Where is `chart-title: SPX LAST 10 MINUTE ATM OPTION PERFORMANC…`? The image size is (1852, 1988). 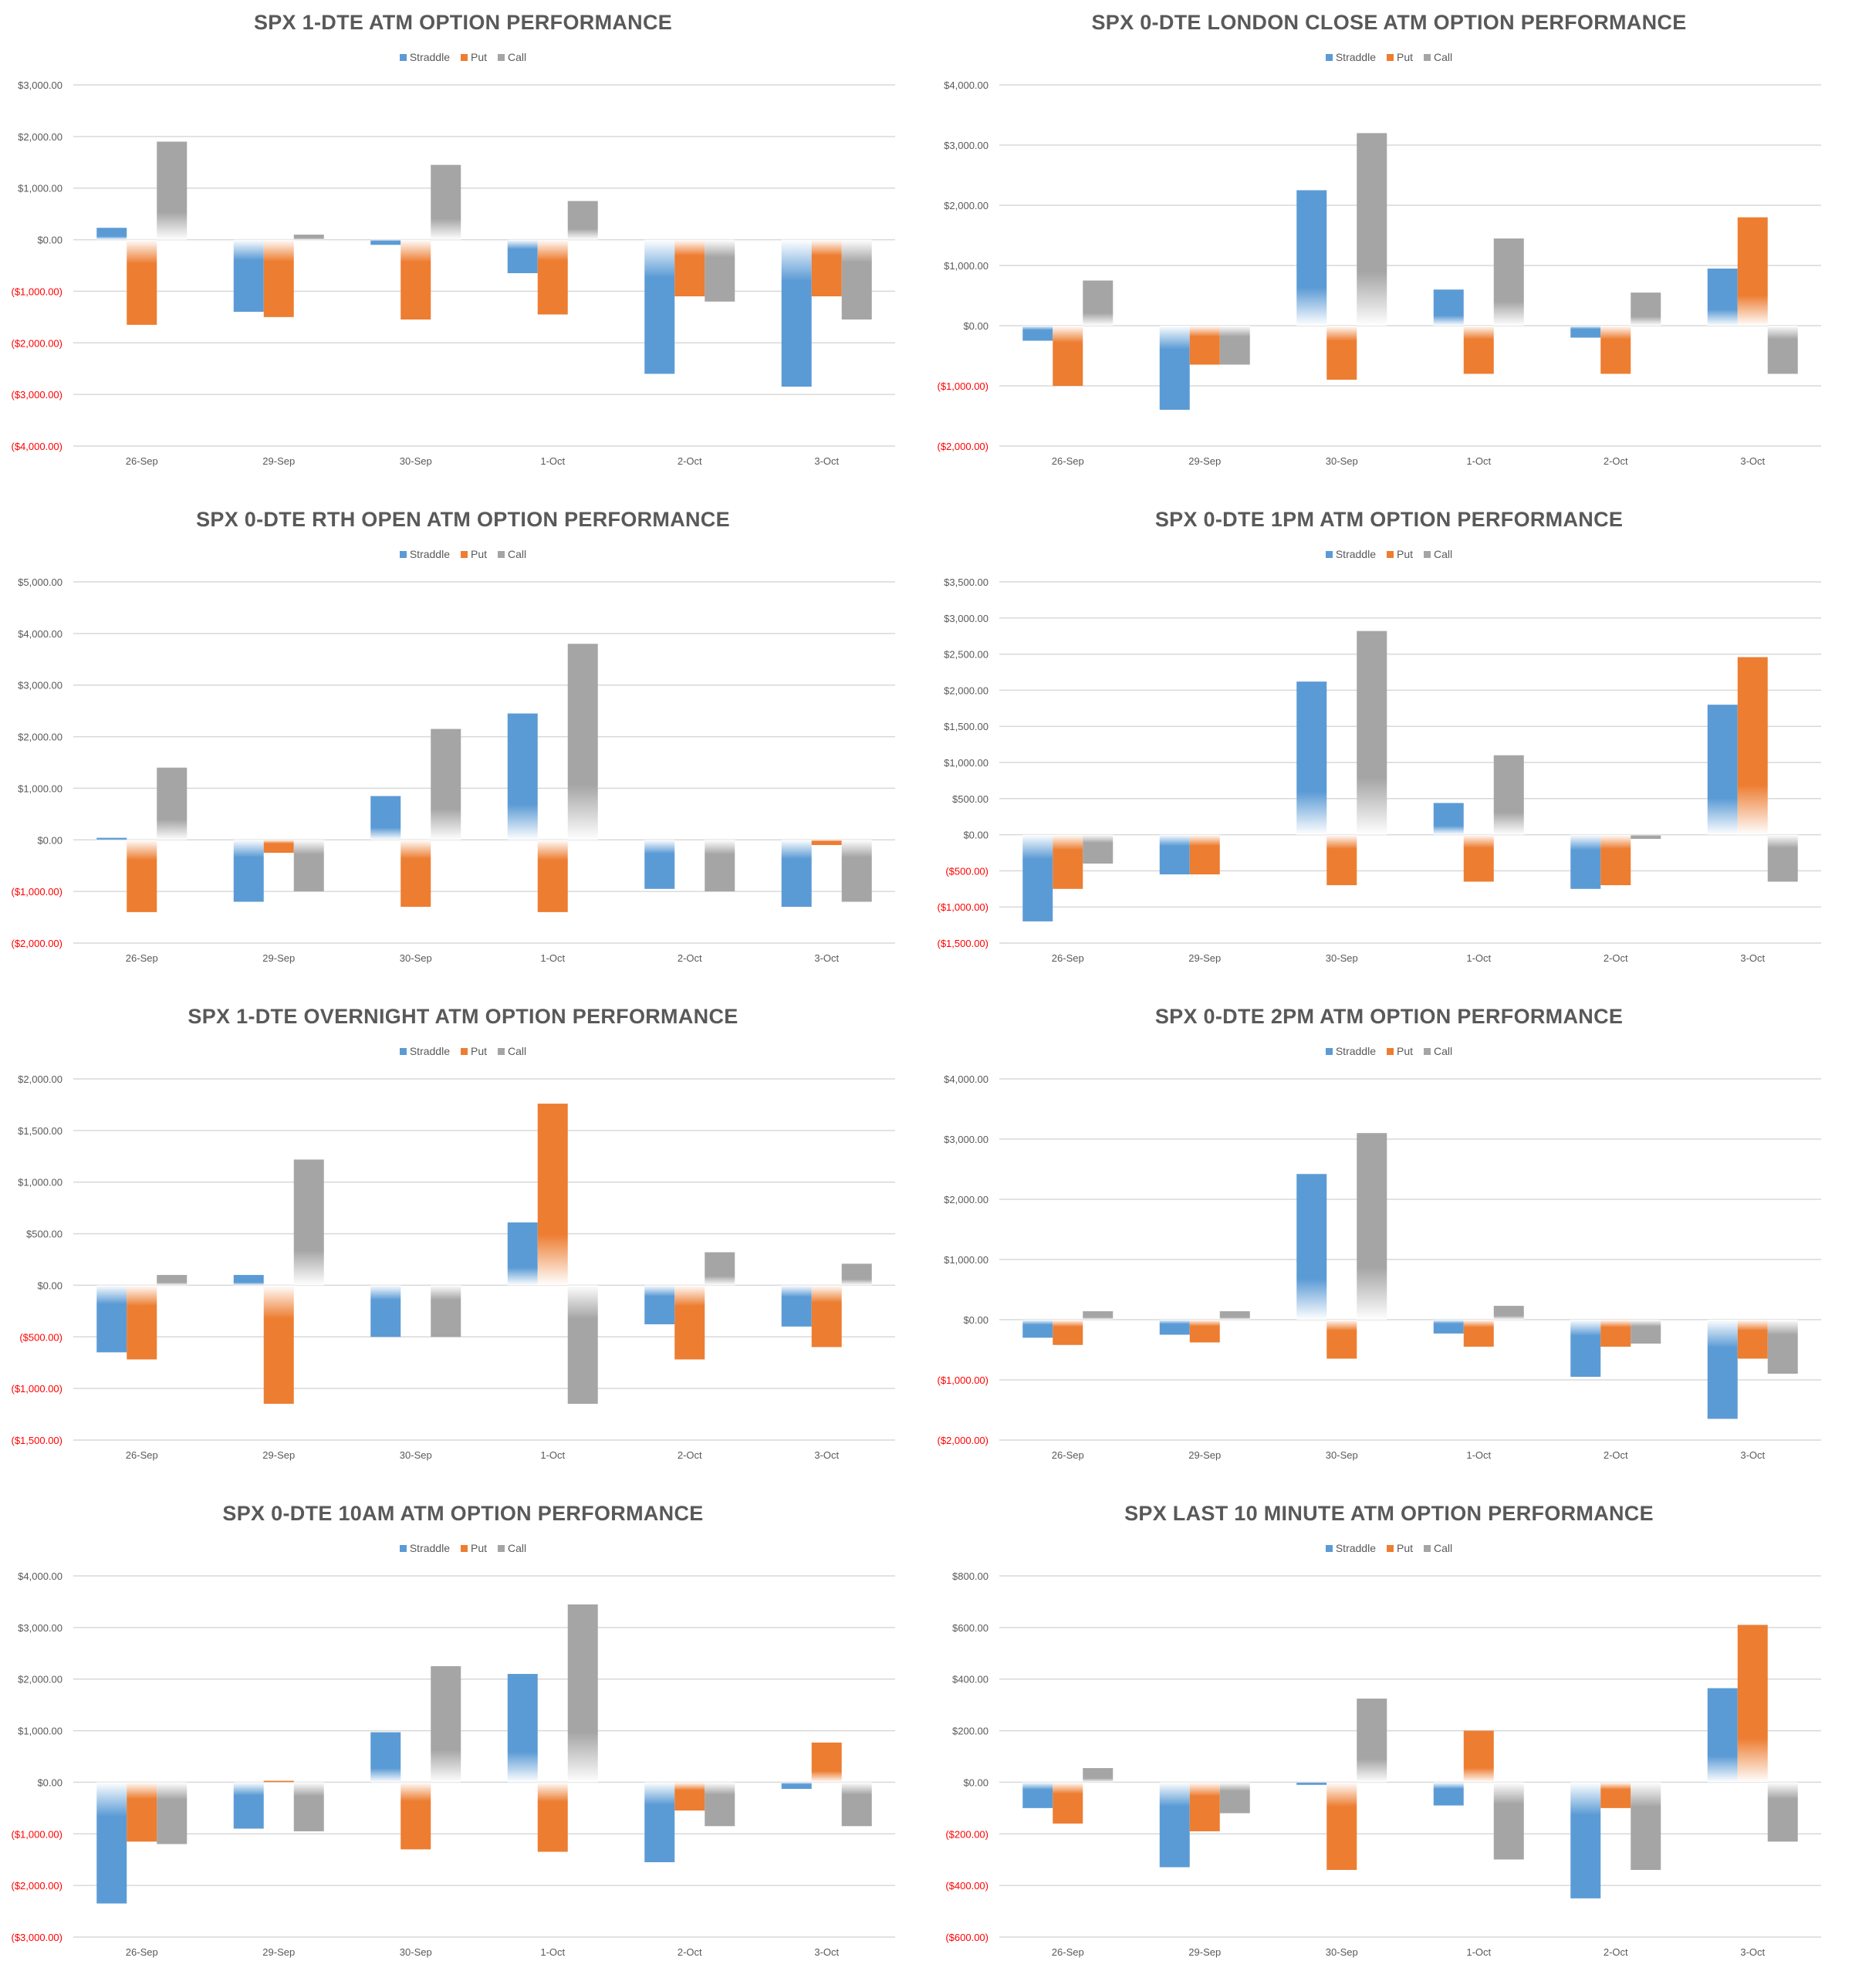 chart-title: SPX LAST 10 MINUTE ATM OPTION PERFORMANC… is located at coordinates (1389, 1513).